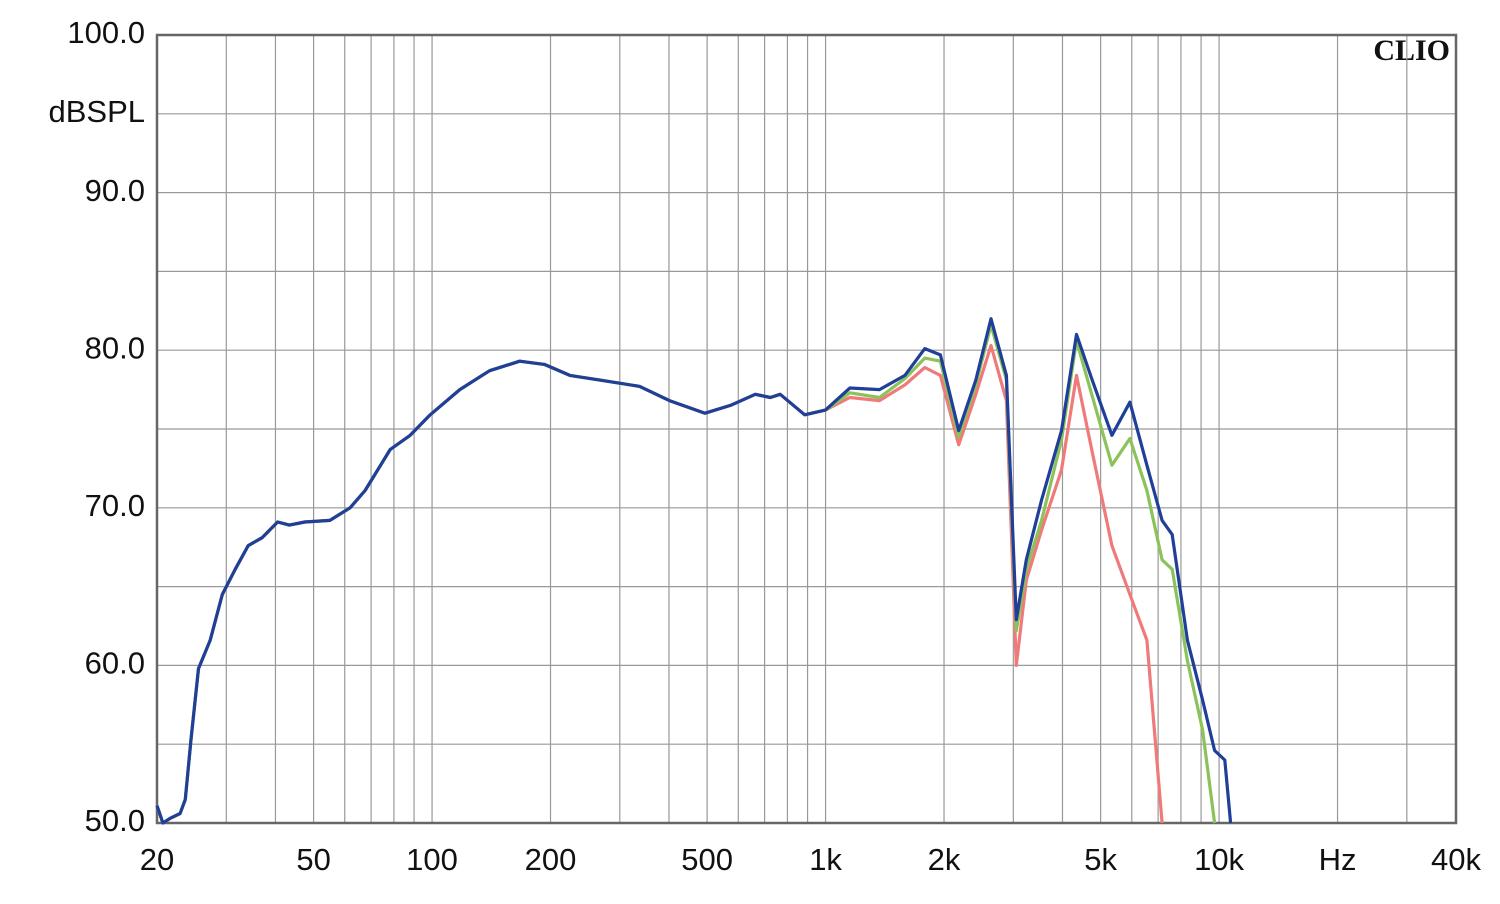 This screenshot has height=904, width=1500. Describe the element at coordinates (115, 820) in the screenshot. I see `y-tick-label: 50.0` at that location.